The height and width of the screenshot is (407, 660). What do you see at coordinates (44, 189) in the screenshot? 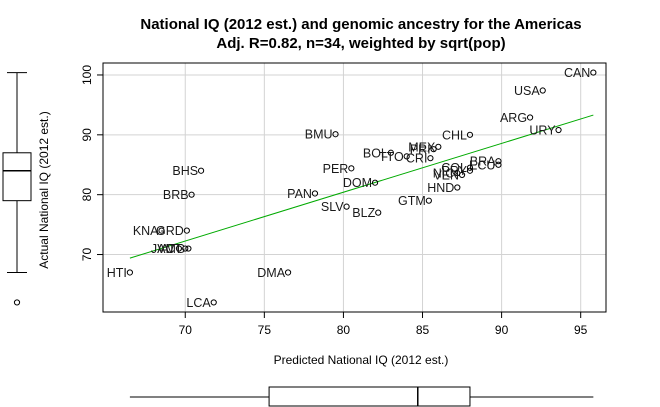
I see `y-axis-label: Actual National IQ (2012 est.)` at bounding box center [44, 189].